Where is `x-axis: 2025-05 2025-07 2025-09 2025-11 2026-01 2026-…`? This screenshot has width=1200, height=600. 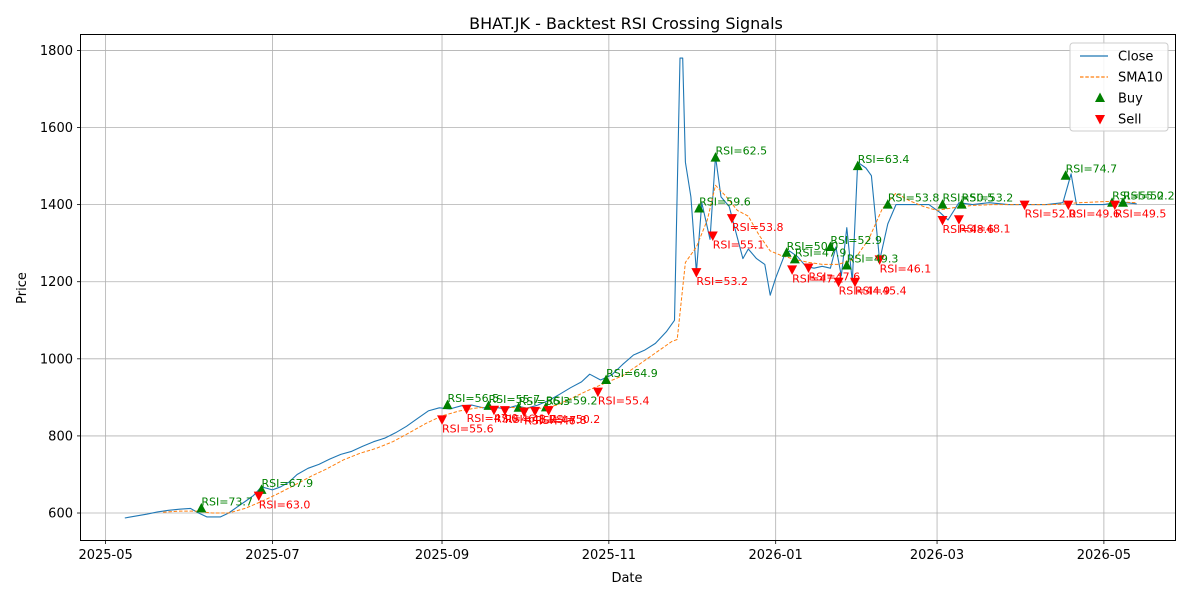
x-axis: 2025-05 2025-07 2025-09 2025-11 2026-01 2026-… is located at coordinates (604, 551).